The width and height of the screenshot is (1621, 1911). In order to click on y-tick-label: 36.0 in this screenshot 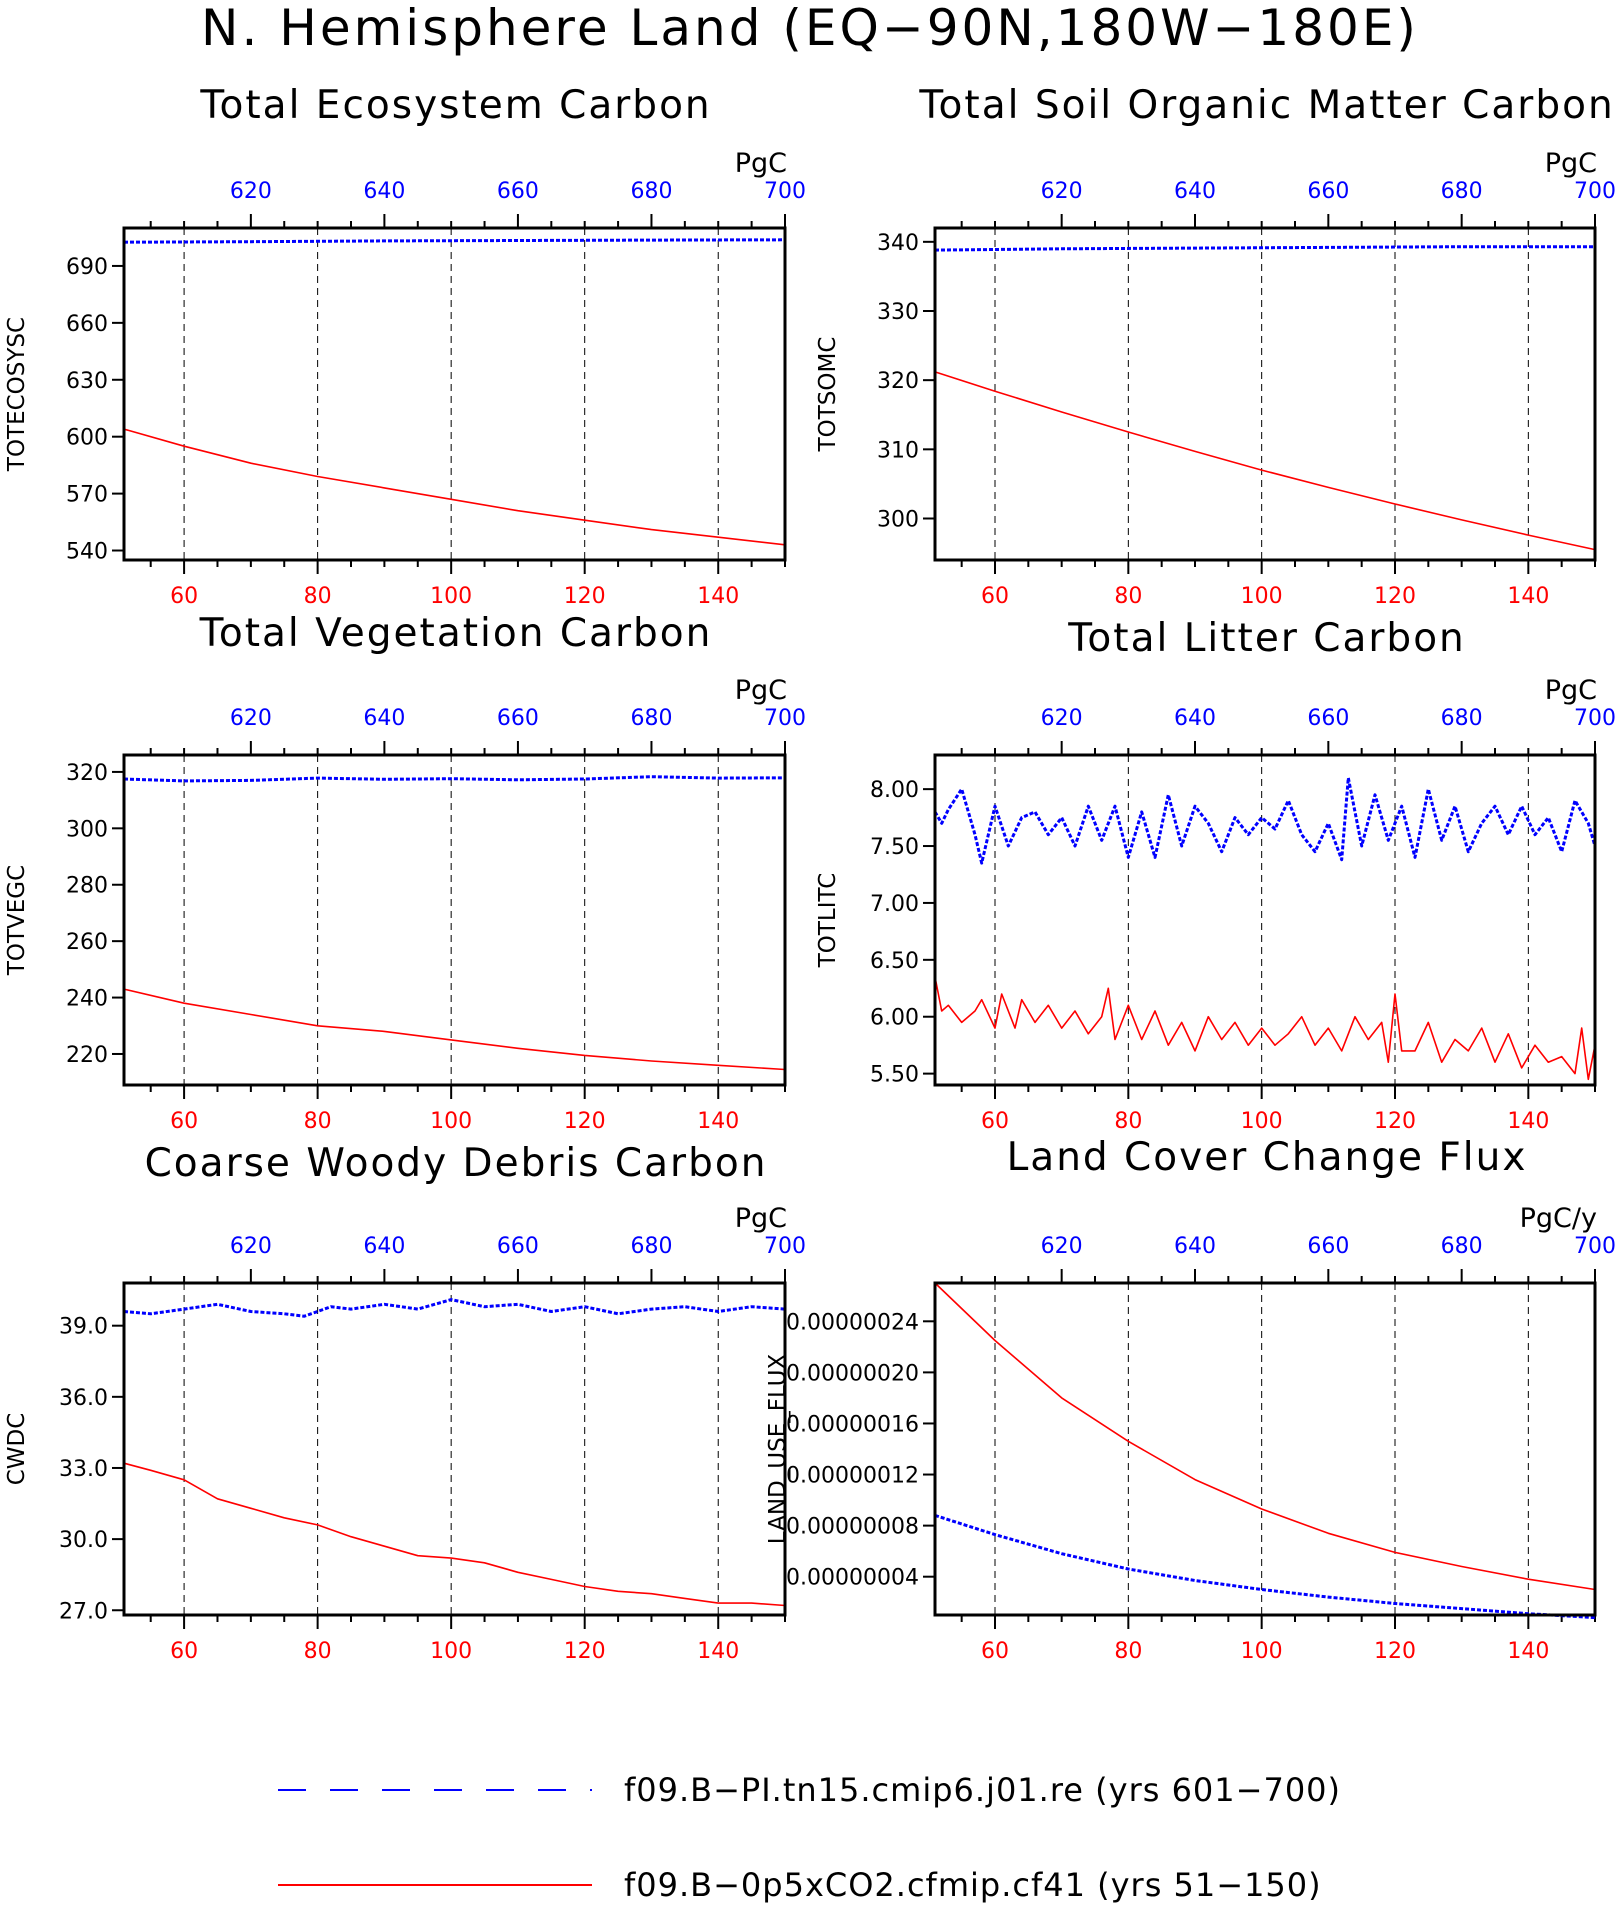, I will do `click(83, 1398)`.